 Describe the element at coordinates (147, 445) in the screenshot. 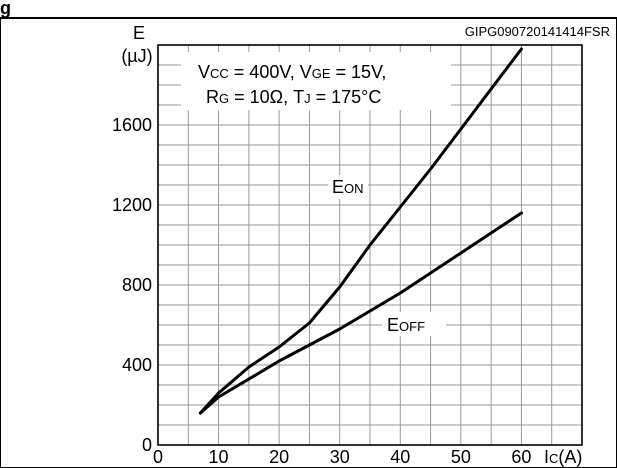

I see `y-tick-label: 0` at that location.